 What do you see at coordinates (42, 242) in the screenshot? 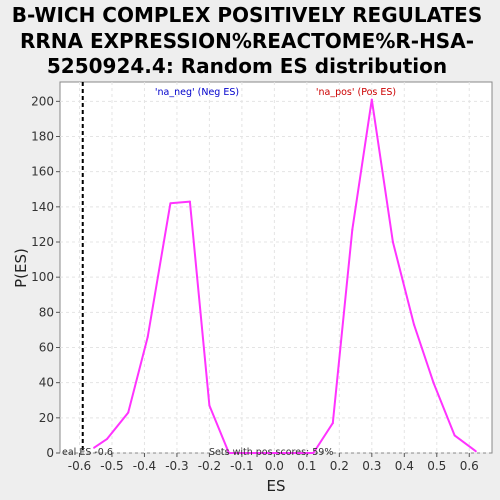
I see `y-tick-label: 120` at bounding box center [42, 242].